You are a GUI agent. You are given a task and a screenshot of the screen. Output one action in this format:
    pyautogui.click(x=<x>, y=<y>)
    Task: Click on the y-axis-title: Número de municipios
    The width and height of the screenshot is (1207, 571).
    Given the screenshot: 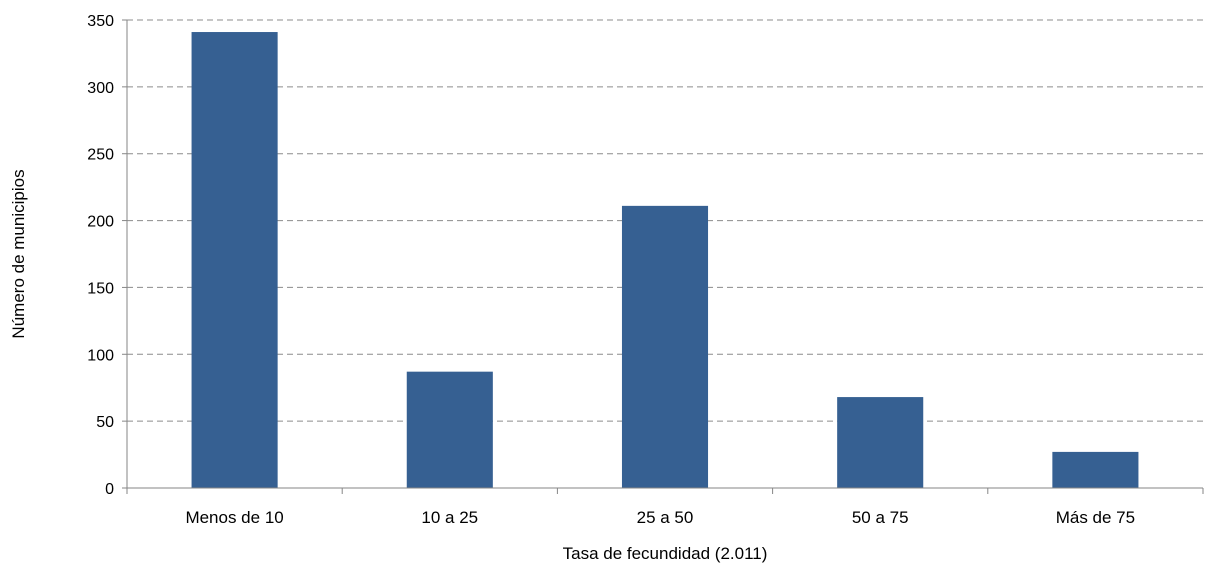 What is the action you would take?
    pyautogui.click(x=18, y=253)
    